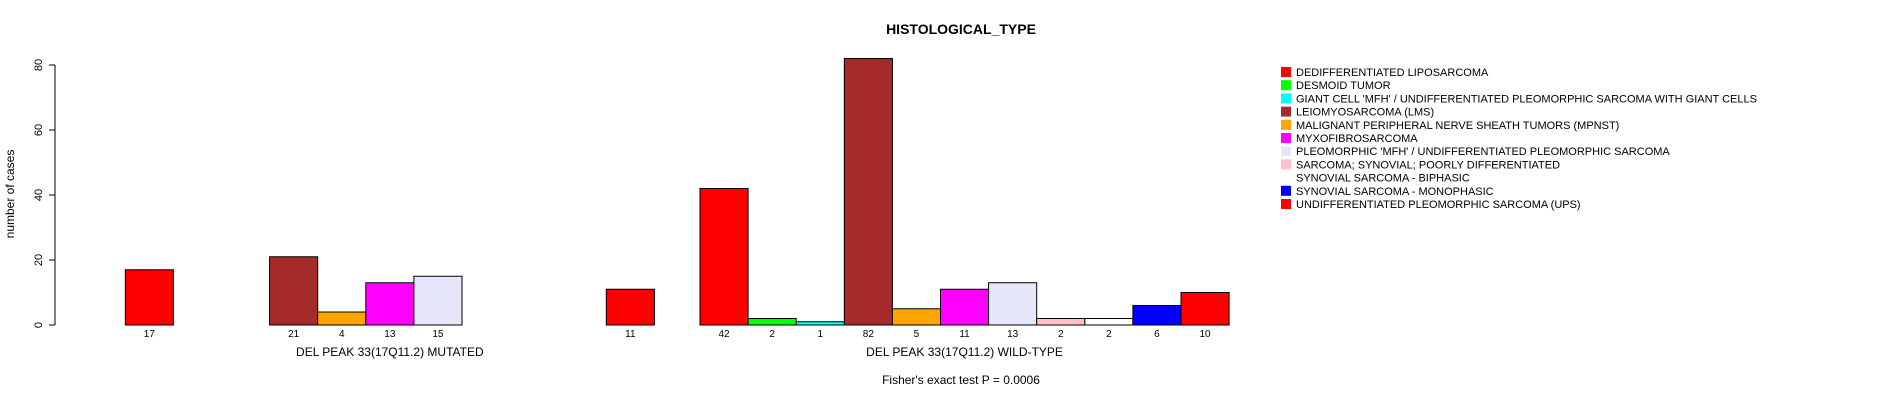 The width and height of the screenshot is (1890, 405). Describe the element at coordinates (39, 195) in the screenshot. I see `y-tick-label: 40` at that location.